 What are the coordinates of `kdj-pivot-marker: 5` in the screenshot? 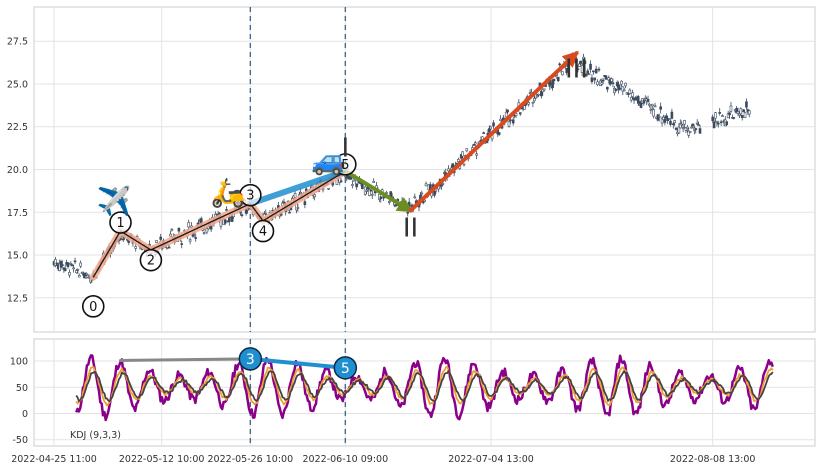 It's located at (345, 368).